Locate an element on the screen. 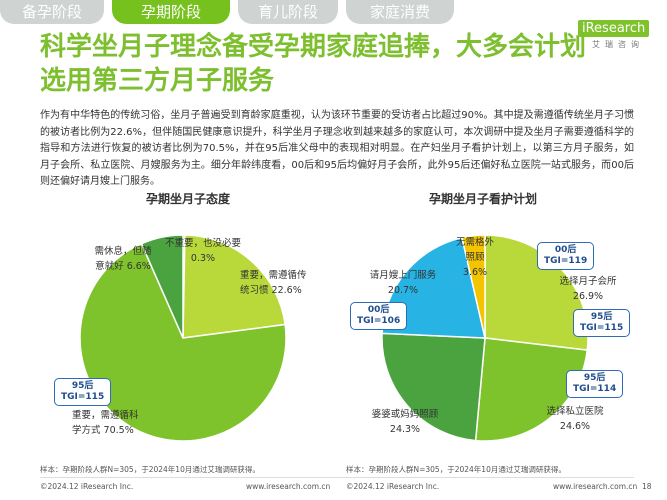  pie2-tgi-callout-nanny: 00后 TGI=106 is located at coordinates (379, 316).